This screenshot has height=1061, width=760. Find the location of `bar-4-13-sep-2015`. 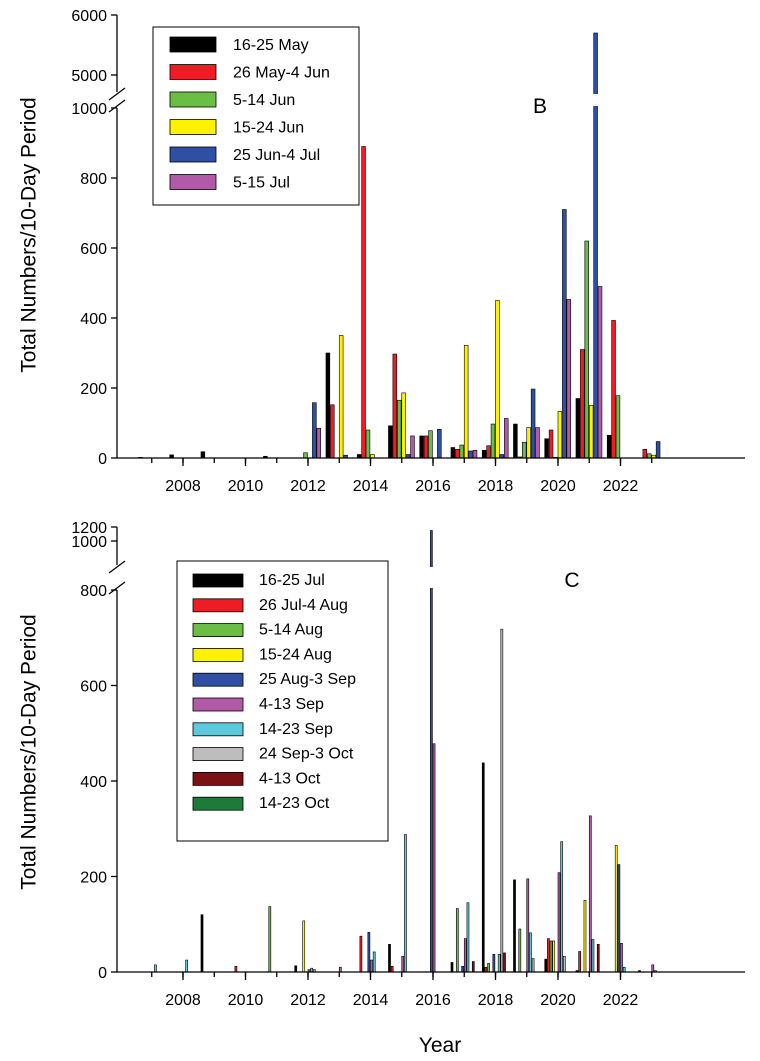

bar-4-13-sep-2015 is located at coordinates (403, 964).